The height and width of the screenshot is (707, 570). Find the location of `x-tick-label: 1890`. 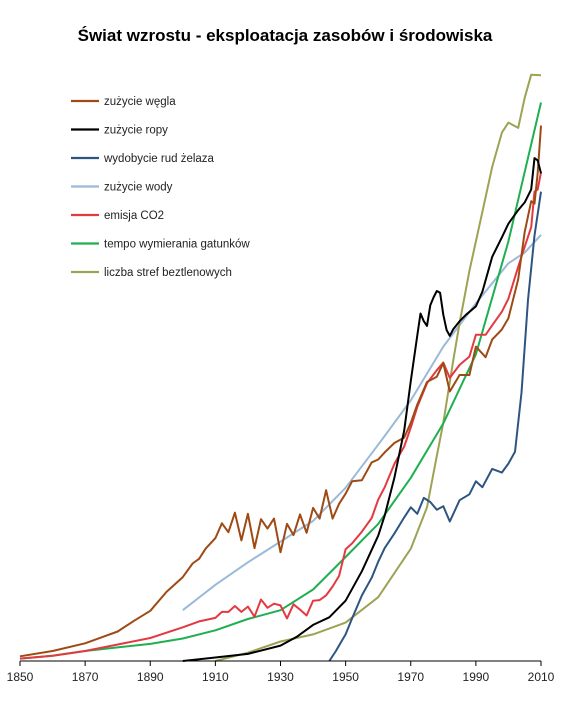

x-tick-label: 1890 is located at coordinates (150, 677).